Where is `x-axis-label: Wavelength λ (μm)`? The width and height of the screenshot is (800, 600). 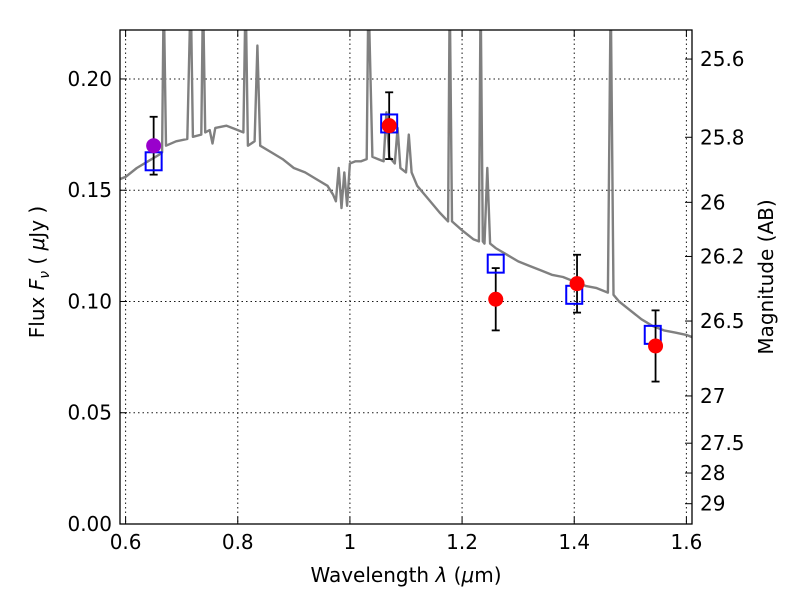
x-axis-label: Wavelength λ (μm) is located at coordinates (405, 575).